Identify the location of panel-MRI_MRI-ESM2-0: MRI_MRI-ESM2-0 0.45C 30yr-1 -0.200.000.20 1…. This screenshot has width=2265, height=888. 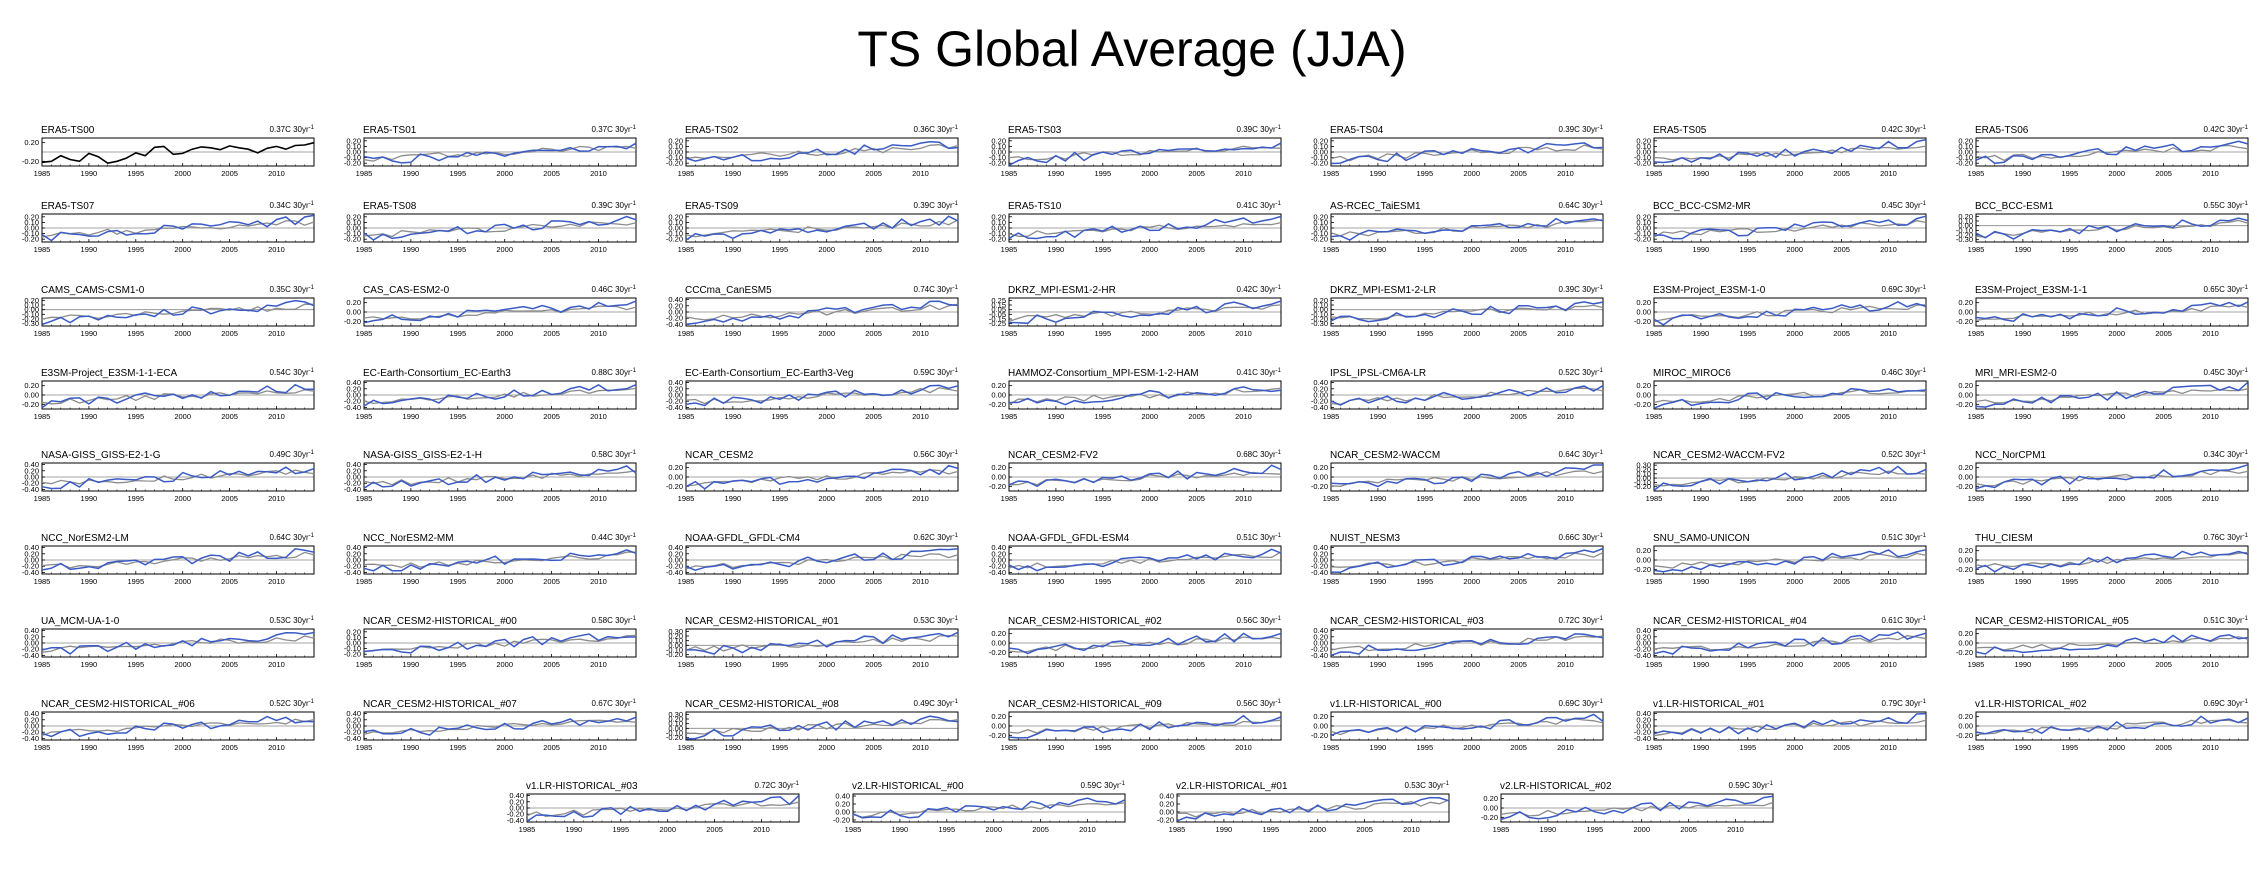
(2102, 394).